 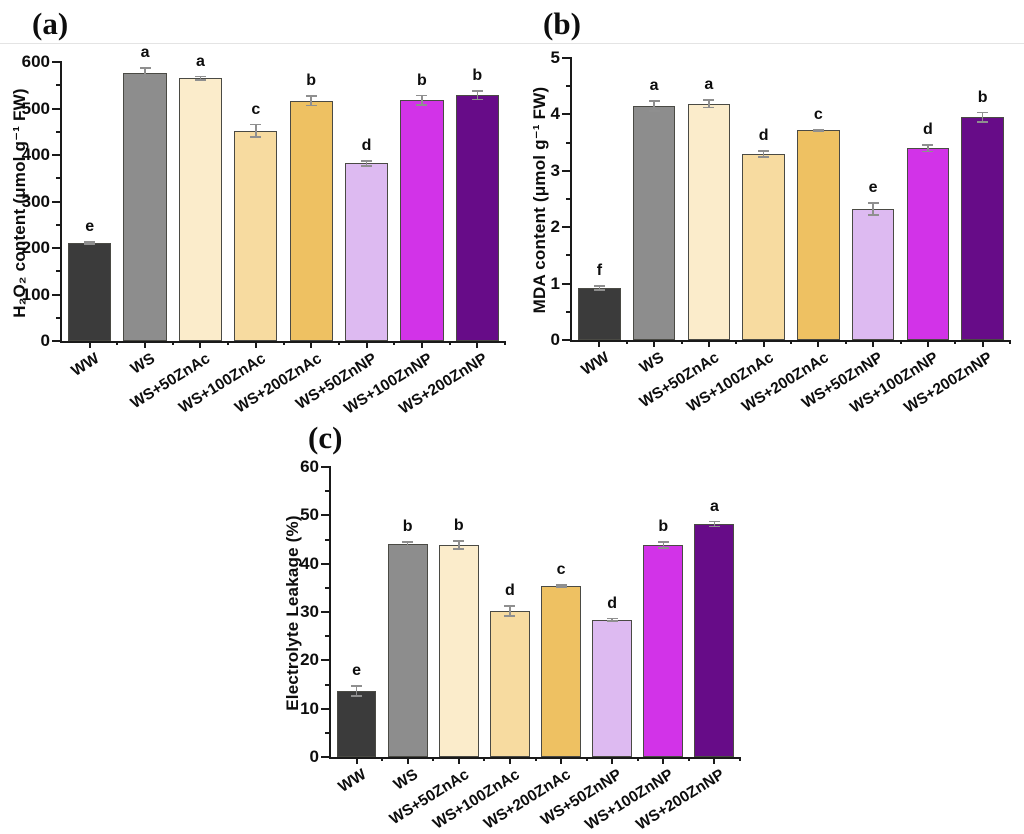 What do you see at coordinates (35, 294) in the screenshot?
I see `y-tick-label: 100` at bounding box center [35, 294].